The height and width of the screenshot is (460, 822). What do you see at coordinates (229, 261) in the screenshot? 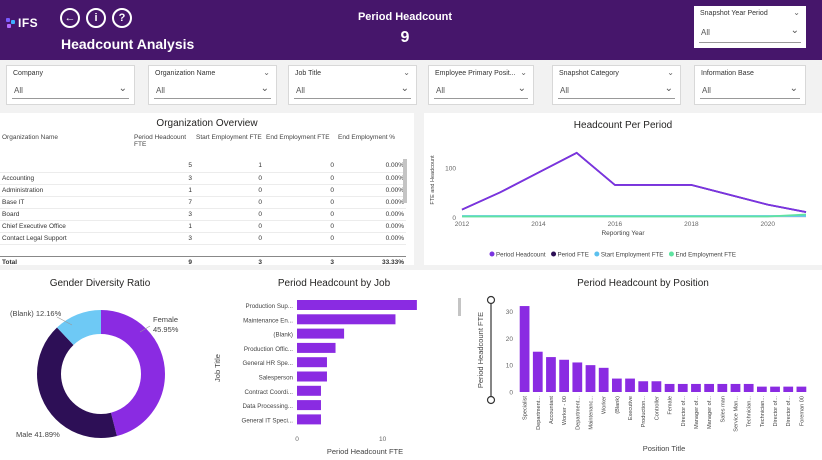
I see `total-cell: 3` at bounding box center [229, 261].